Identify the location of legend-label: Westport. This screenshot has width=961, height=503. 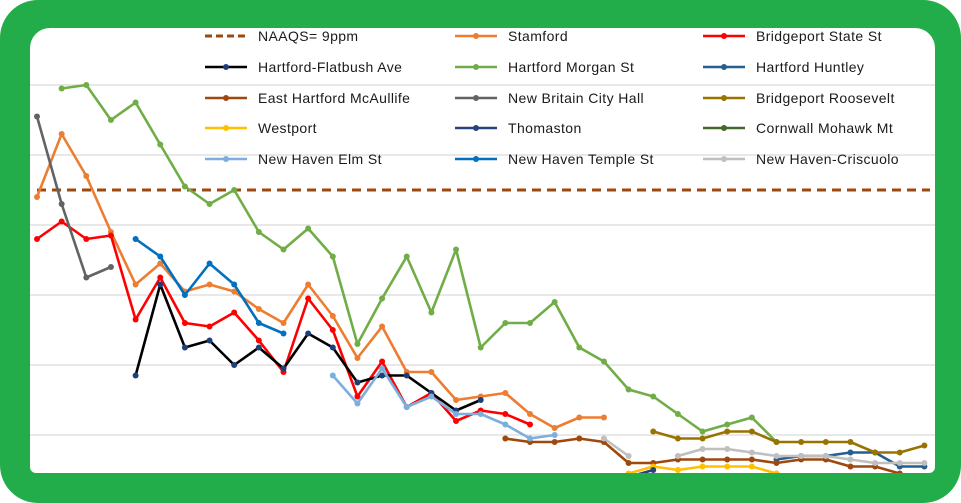
(287, 128).